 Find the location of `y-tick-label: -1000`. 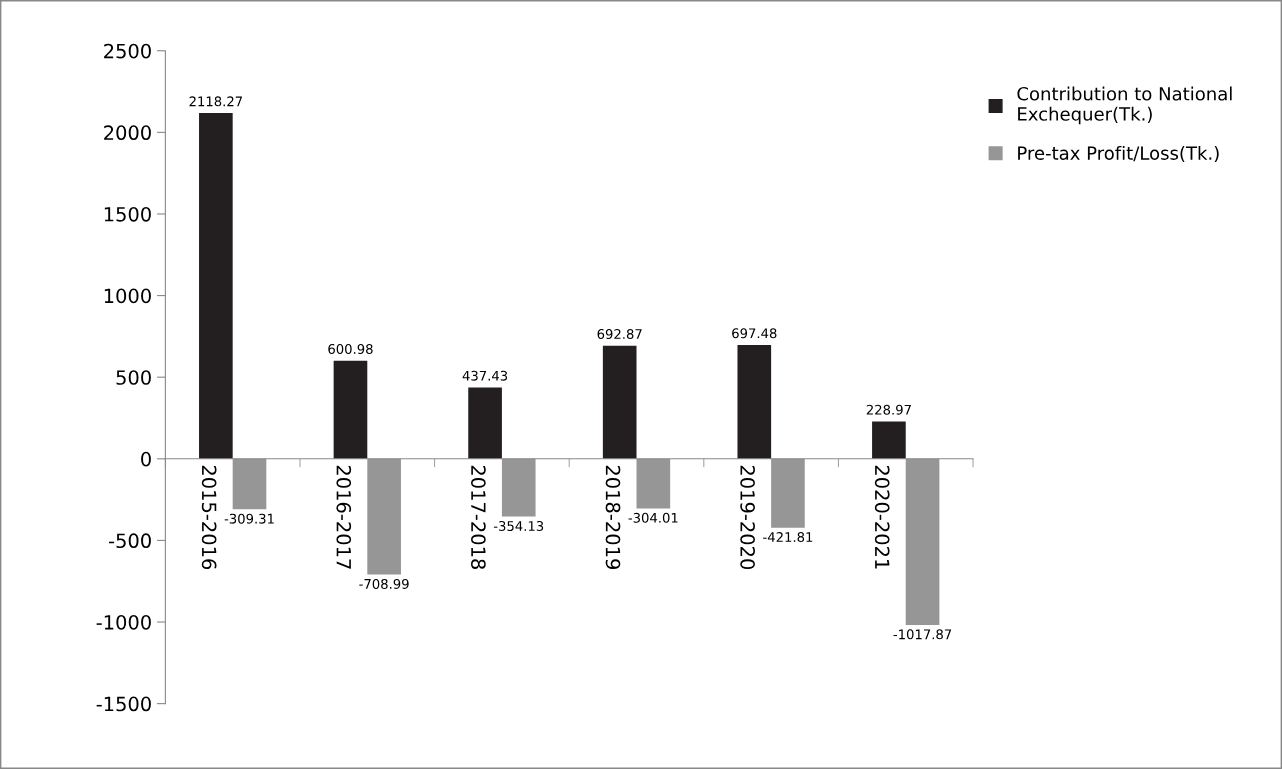

y-tick-label: -1000 is located at coordinates (123, 622).